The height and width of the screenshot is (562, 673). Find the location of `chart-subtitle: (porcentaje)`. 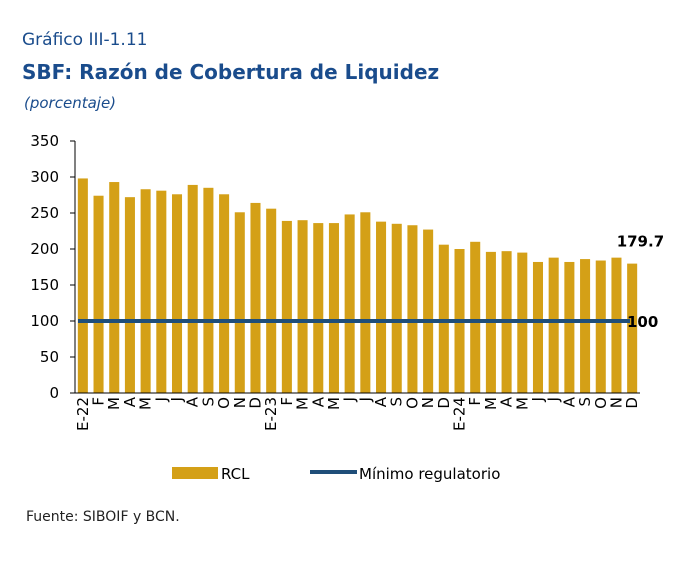

chart-subtitle: (porcentaje) is located at coordinates (70, 103).